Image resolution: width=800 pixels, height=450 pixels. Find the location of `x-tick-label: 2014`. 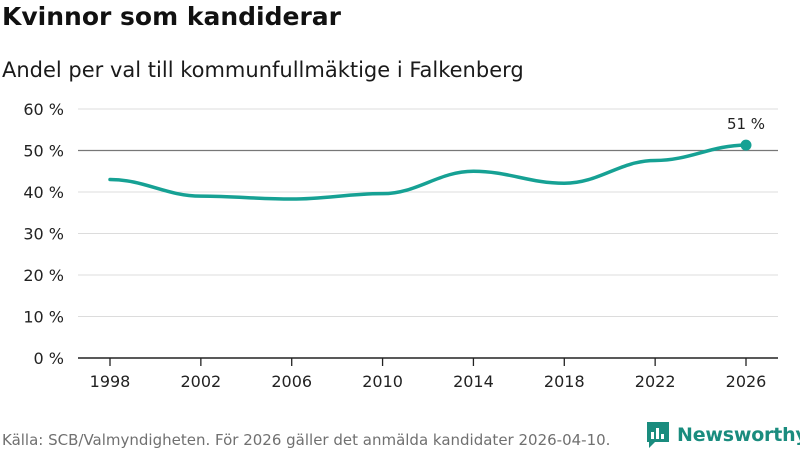

x-tick-label: 2014 is located at coordinates (473, 381).